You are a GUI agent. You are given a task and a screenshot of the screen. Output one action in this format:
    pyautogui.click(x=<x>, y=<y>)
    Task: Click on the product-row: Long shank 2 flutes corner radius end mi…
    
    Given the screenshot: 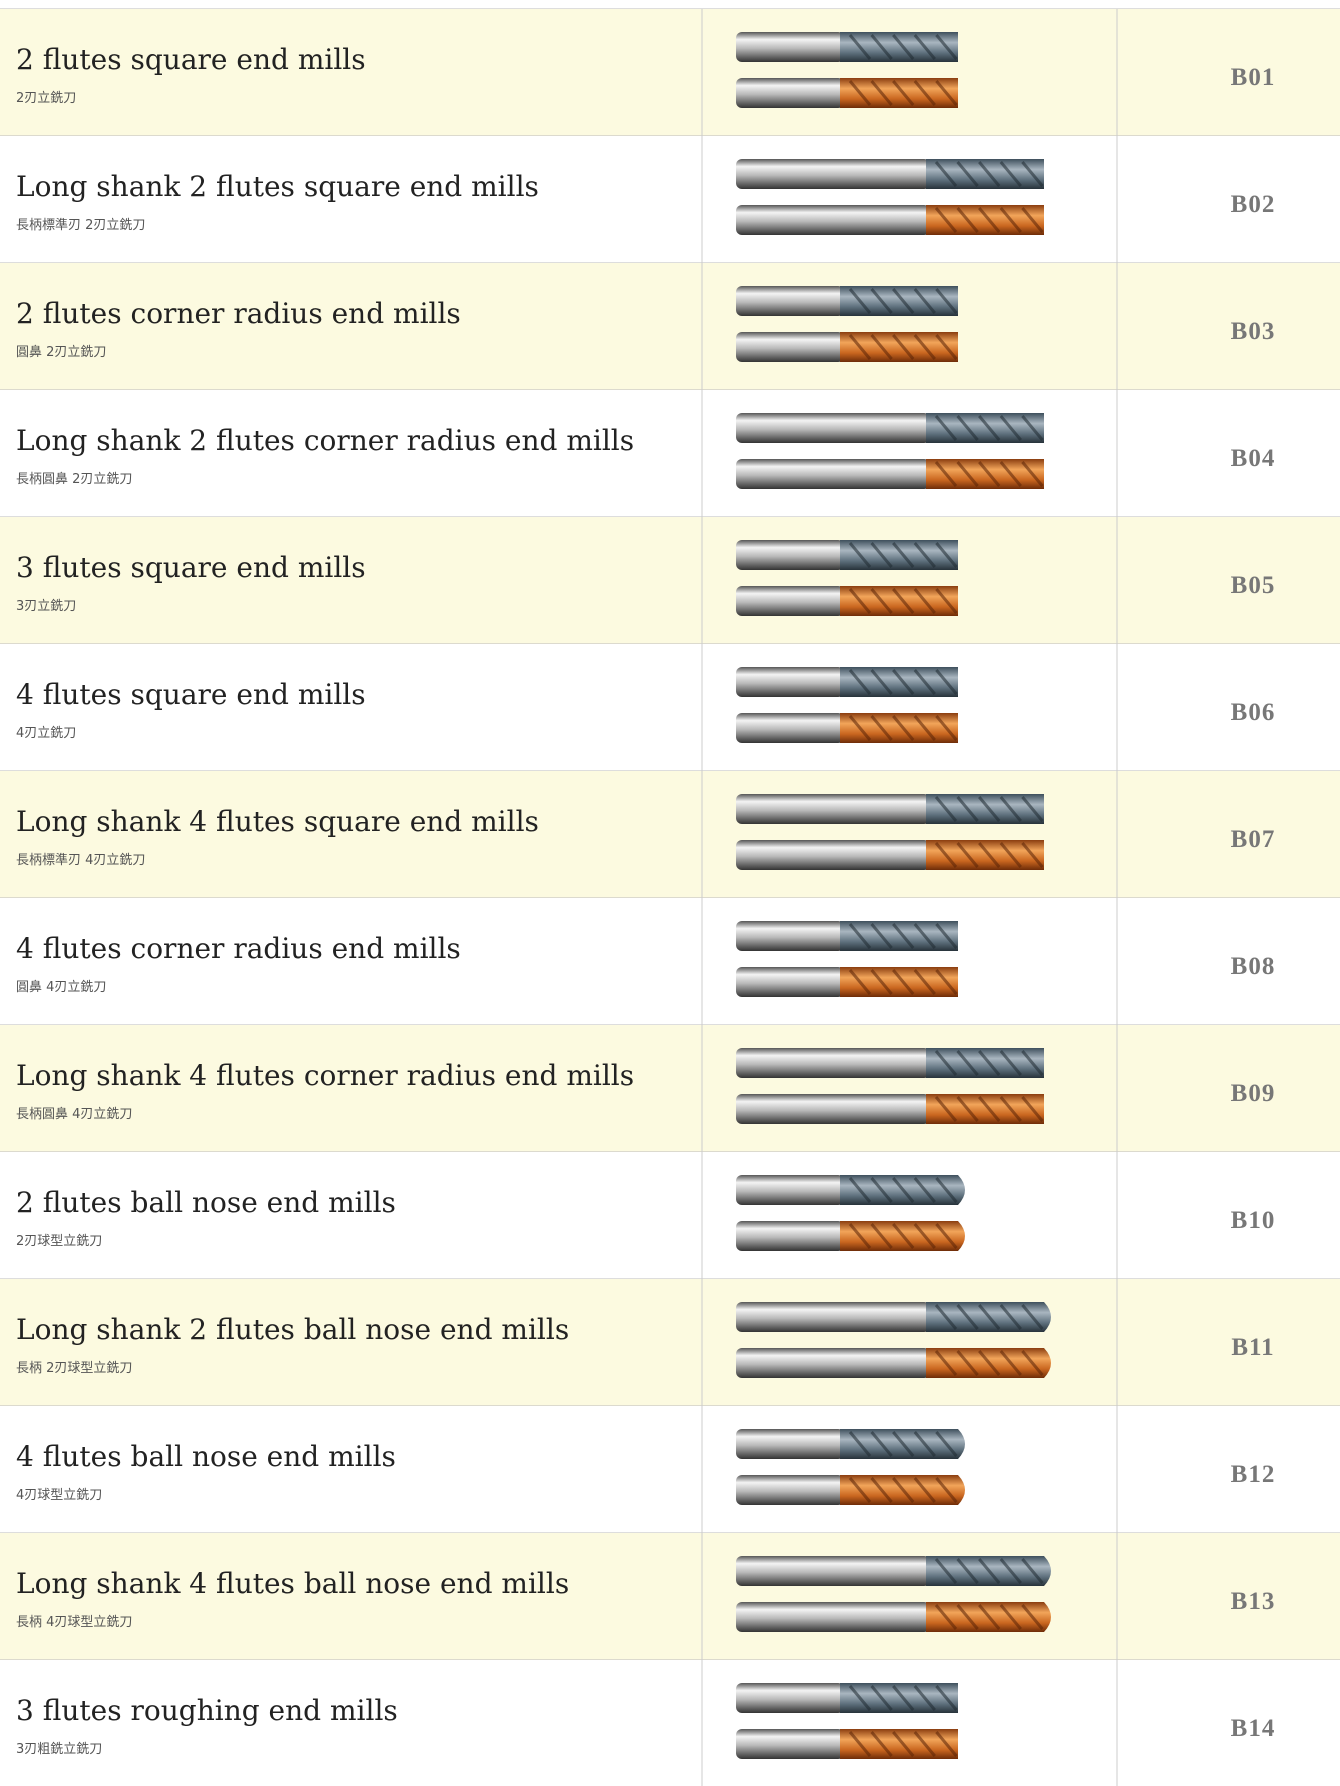 What is the action you would take?
    pyautogui.click(x=670, y=454)
    